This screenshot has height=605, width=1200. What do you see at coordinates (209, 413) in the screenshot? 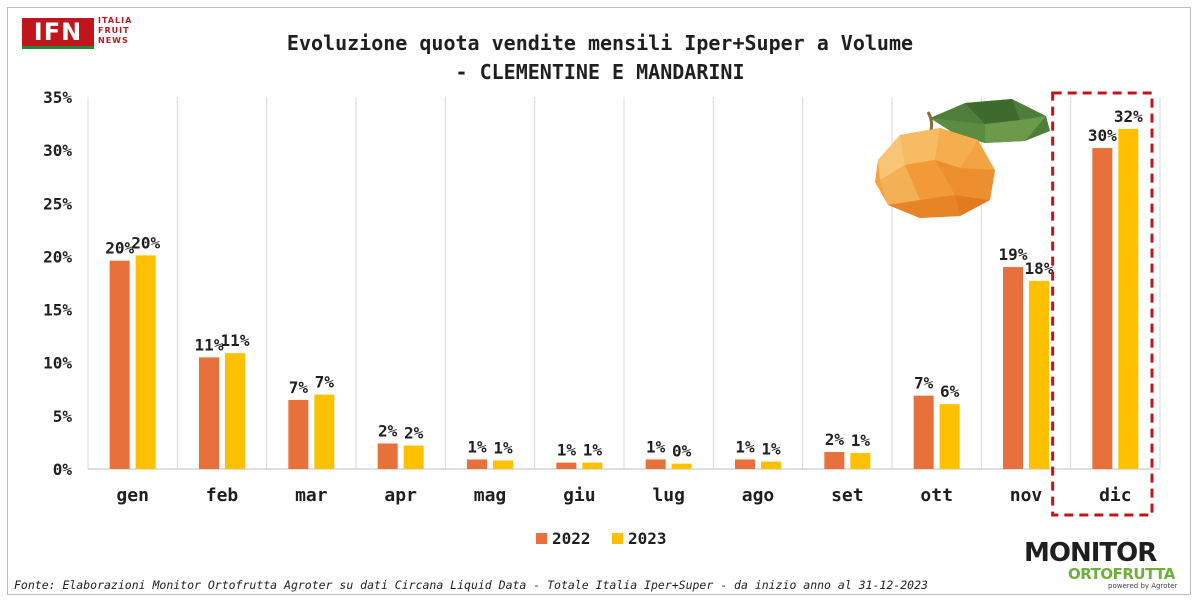
I see `bar-2022-feb` at bounding box center [209, 413].